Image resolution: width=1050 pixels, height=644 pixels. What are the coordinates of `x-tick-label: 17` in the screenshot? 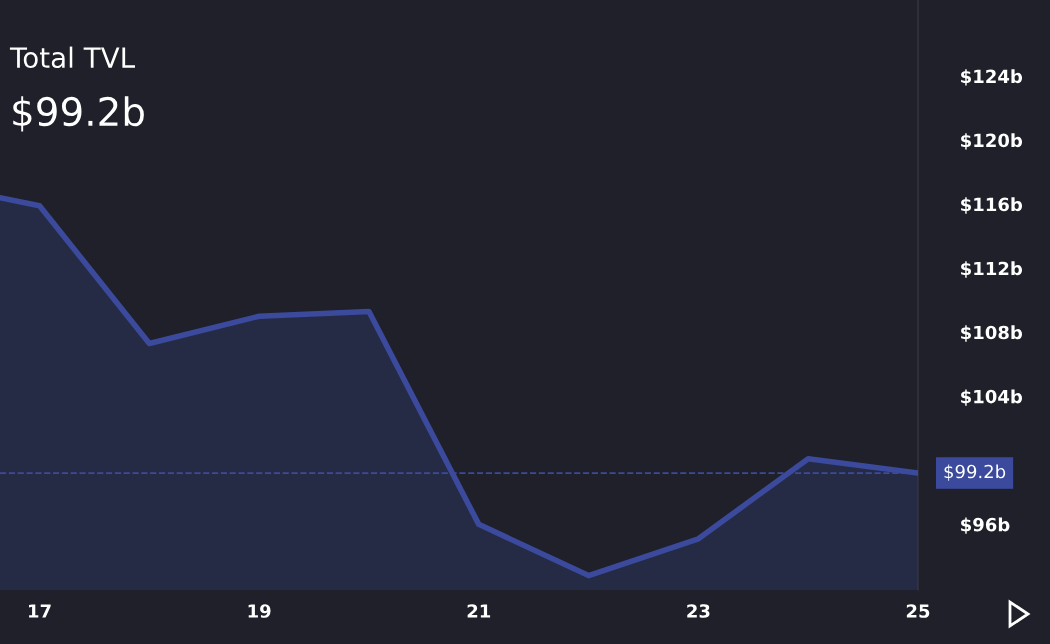 It's located at (40, 611).